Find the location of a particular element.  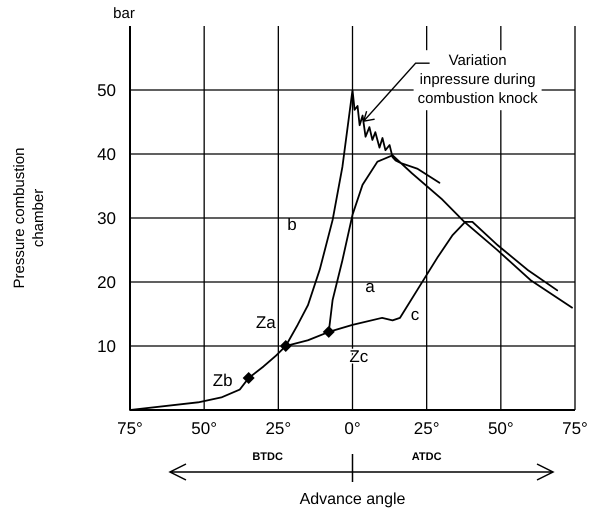

y-tick-label: 50 is located at coordinates (106, 90).